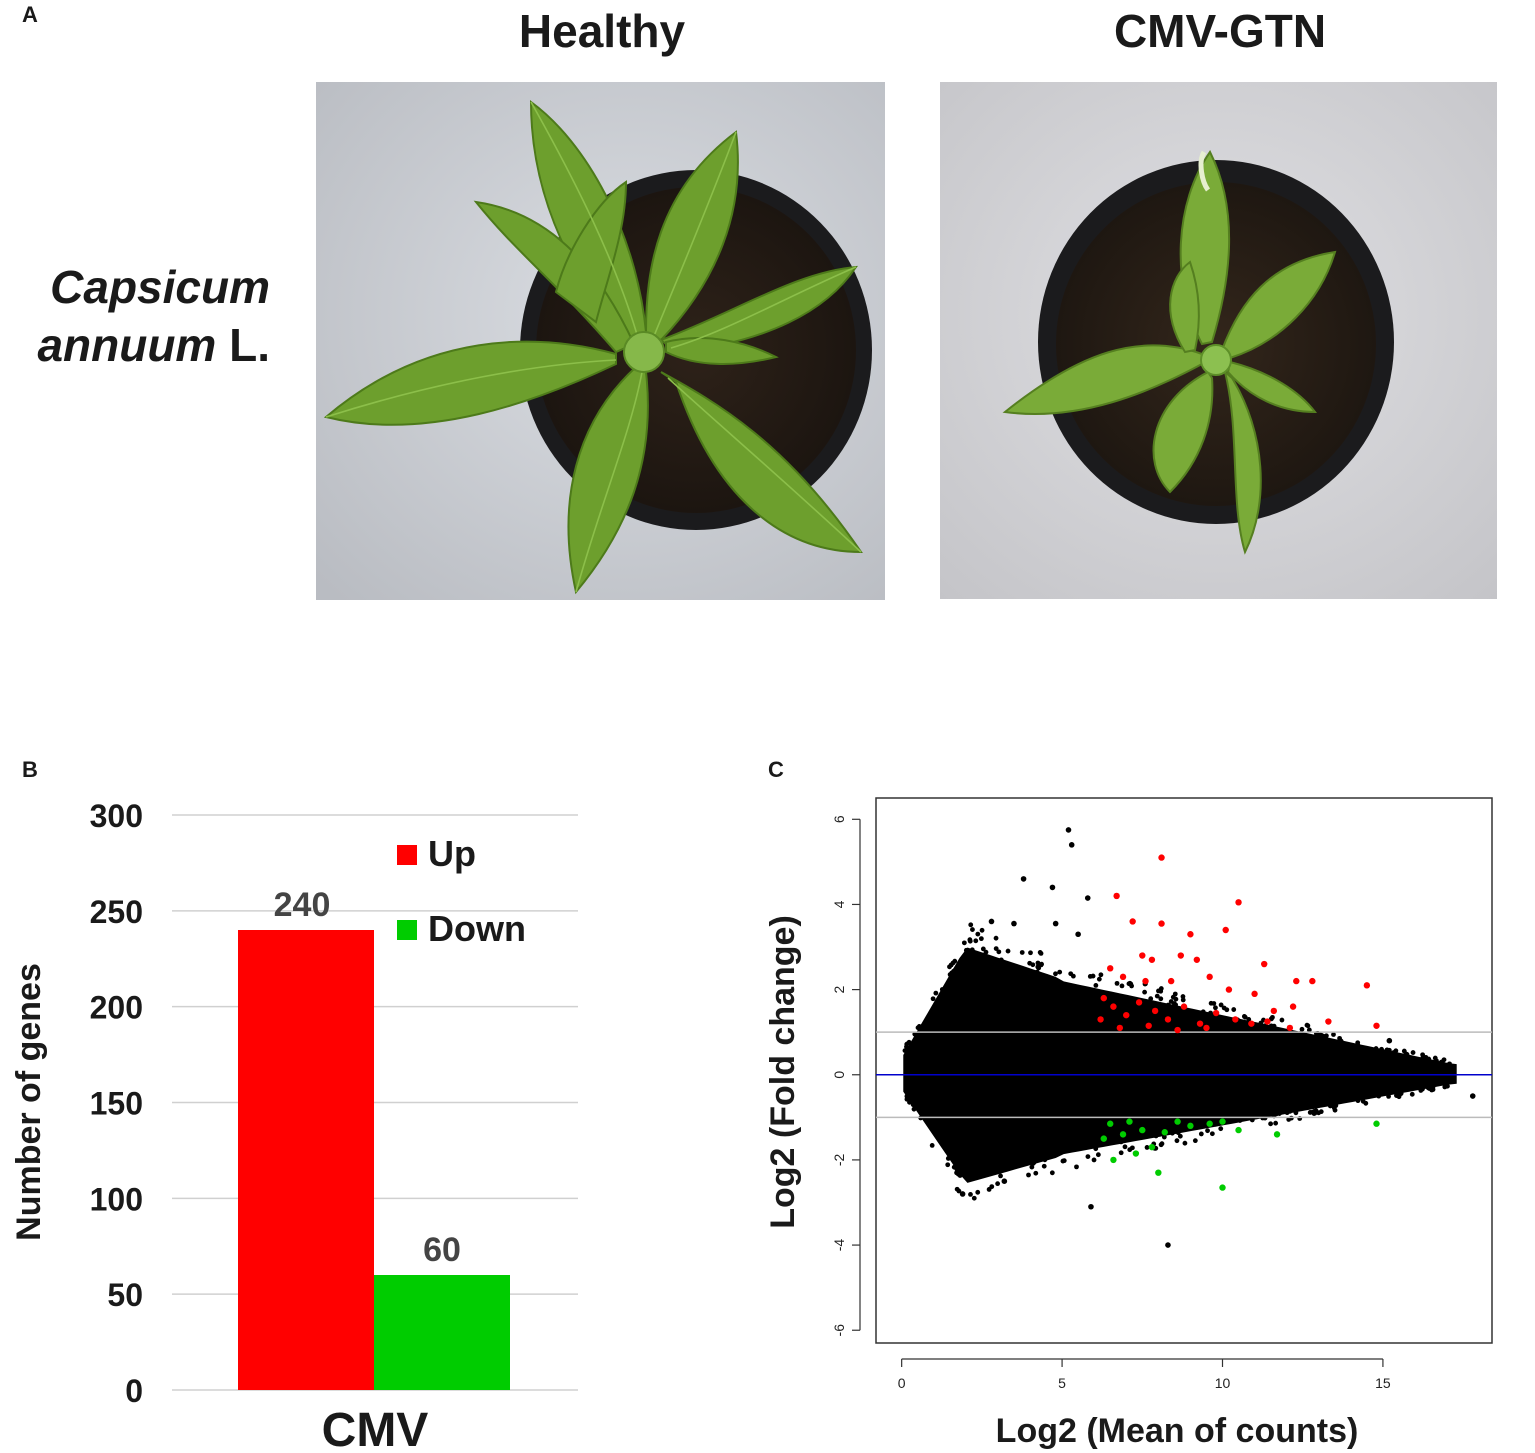 This screenshot has width=1535, height=1453. I want to click on ma-x-tick-label: 10, so click(1223, 1383).